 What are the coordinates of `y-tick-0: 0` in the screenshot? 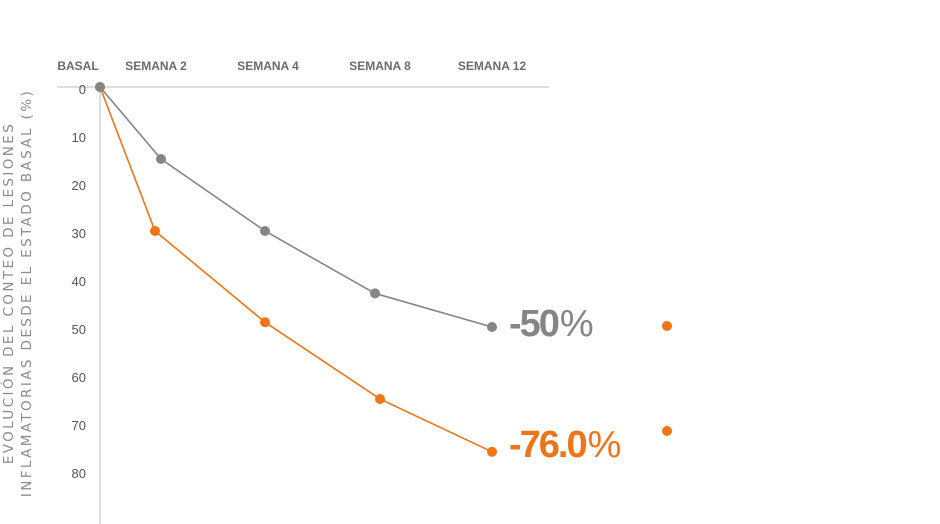 It's located at (82, 89).